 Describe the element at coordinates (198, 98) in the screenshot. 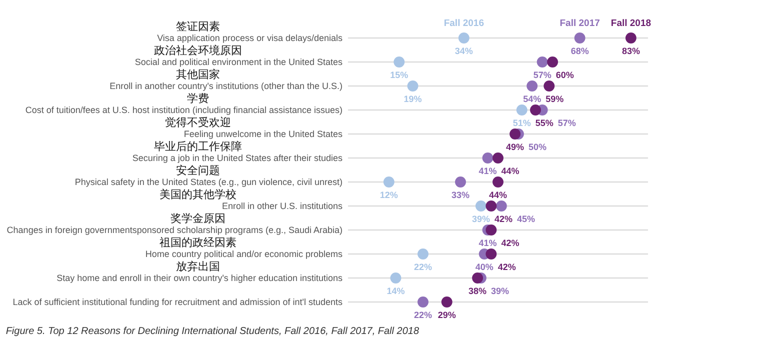

I see `text: 学费` at that location.